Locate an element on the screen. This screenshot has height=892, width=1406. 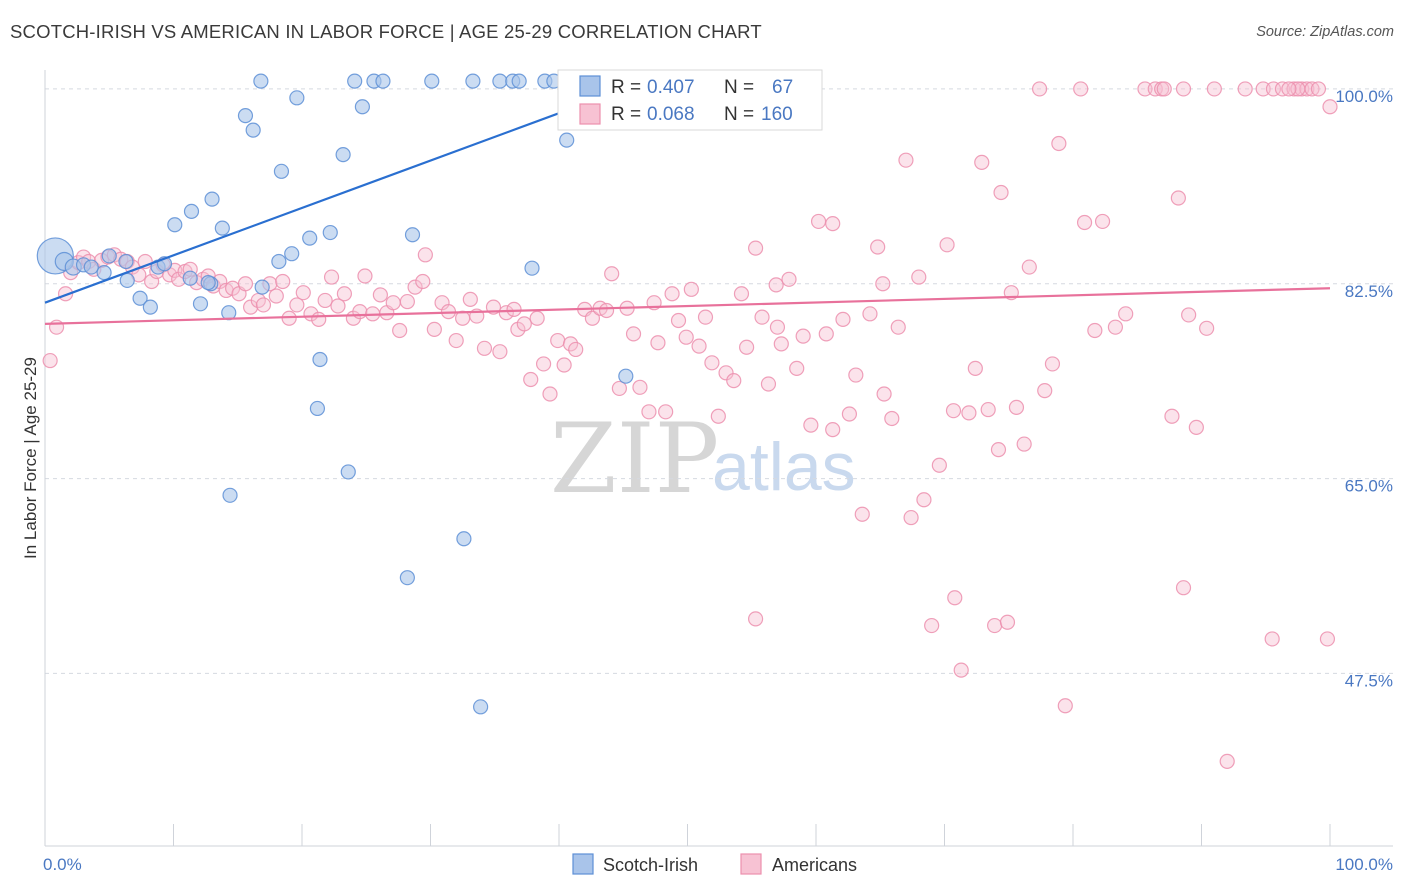
legend-n-label-scotch: N = is located at coordinates (739, 87).